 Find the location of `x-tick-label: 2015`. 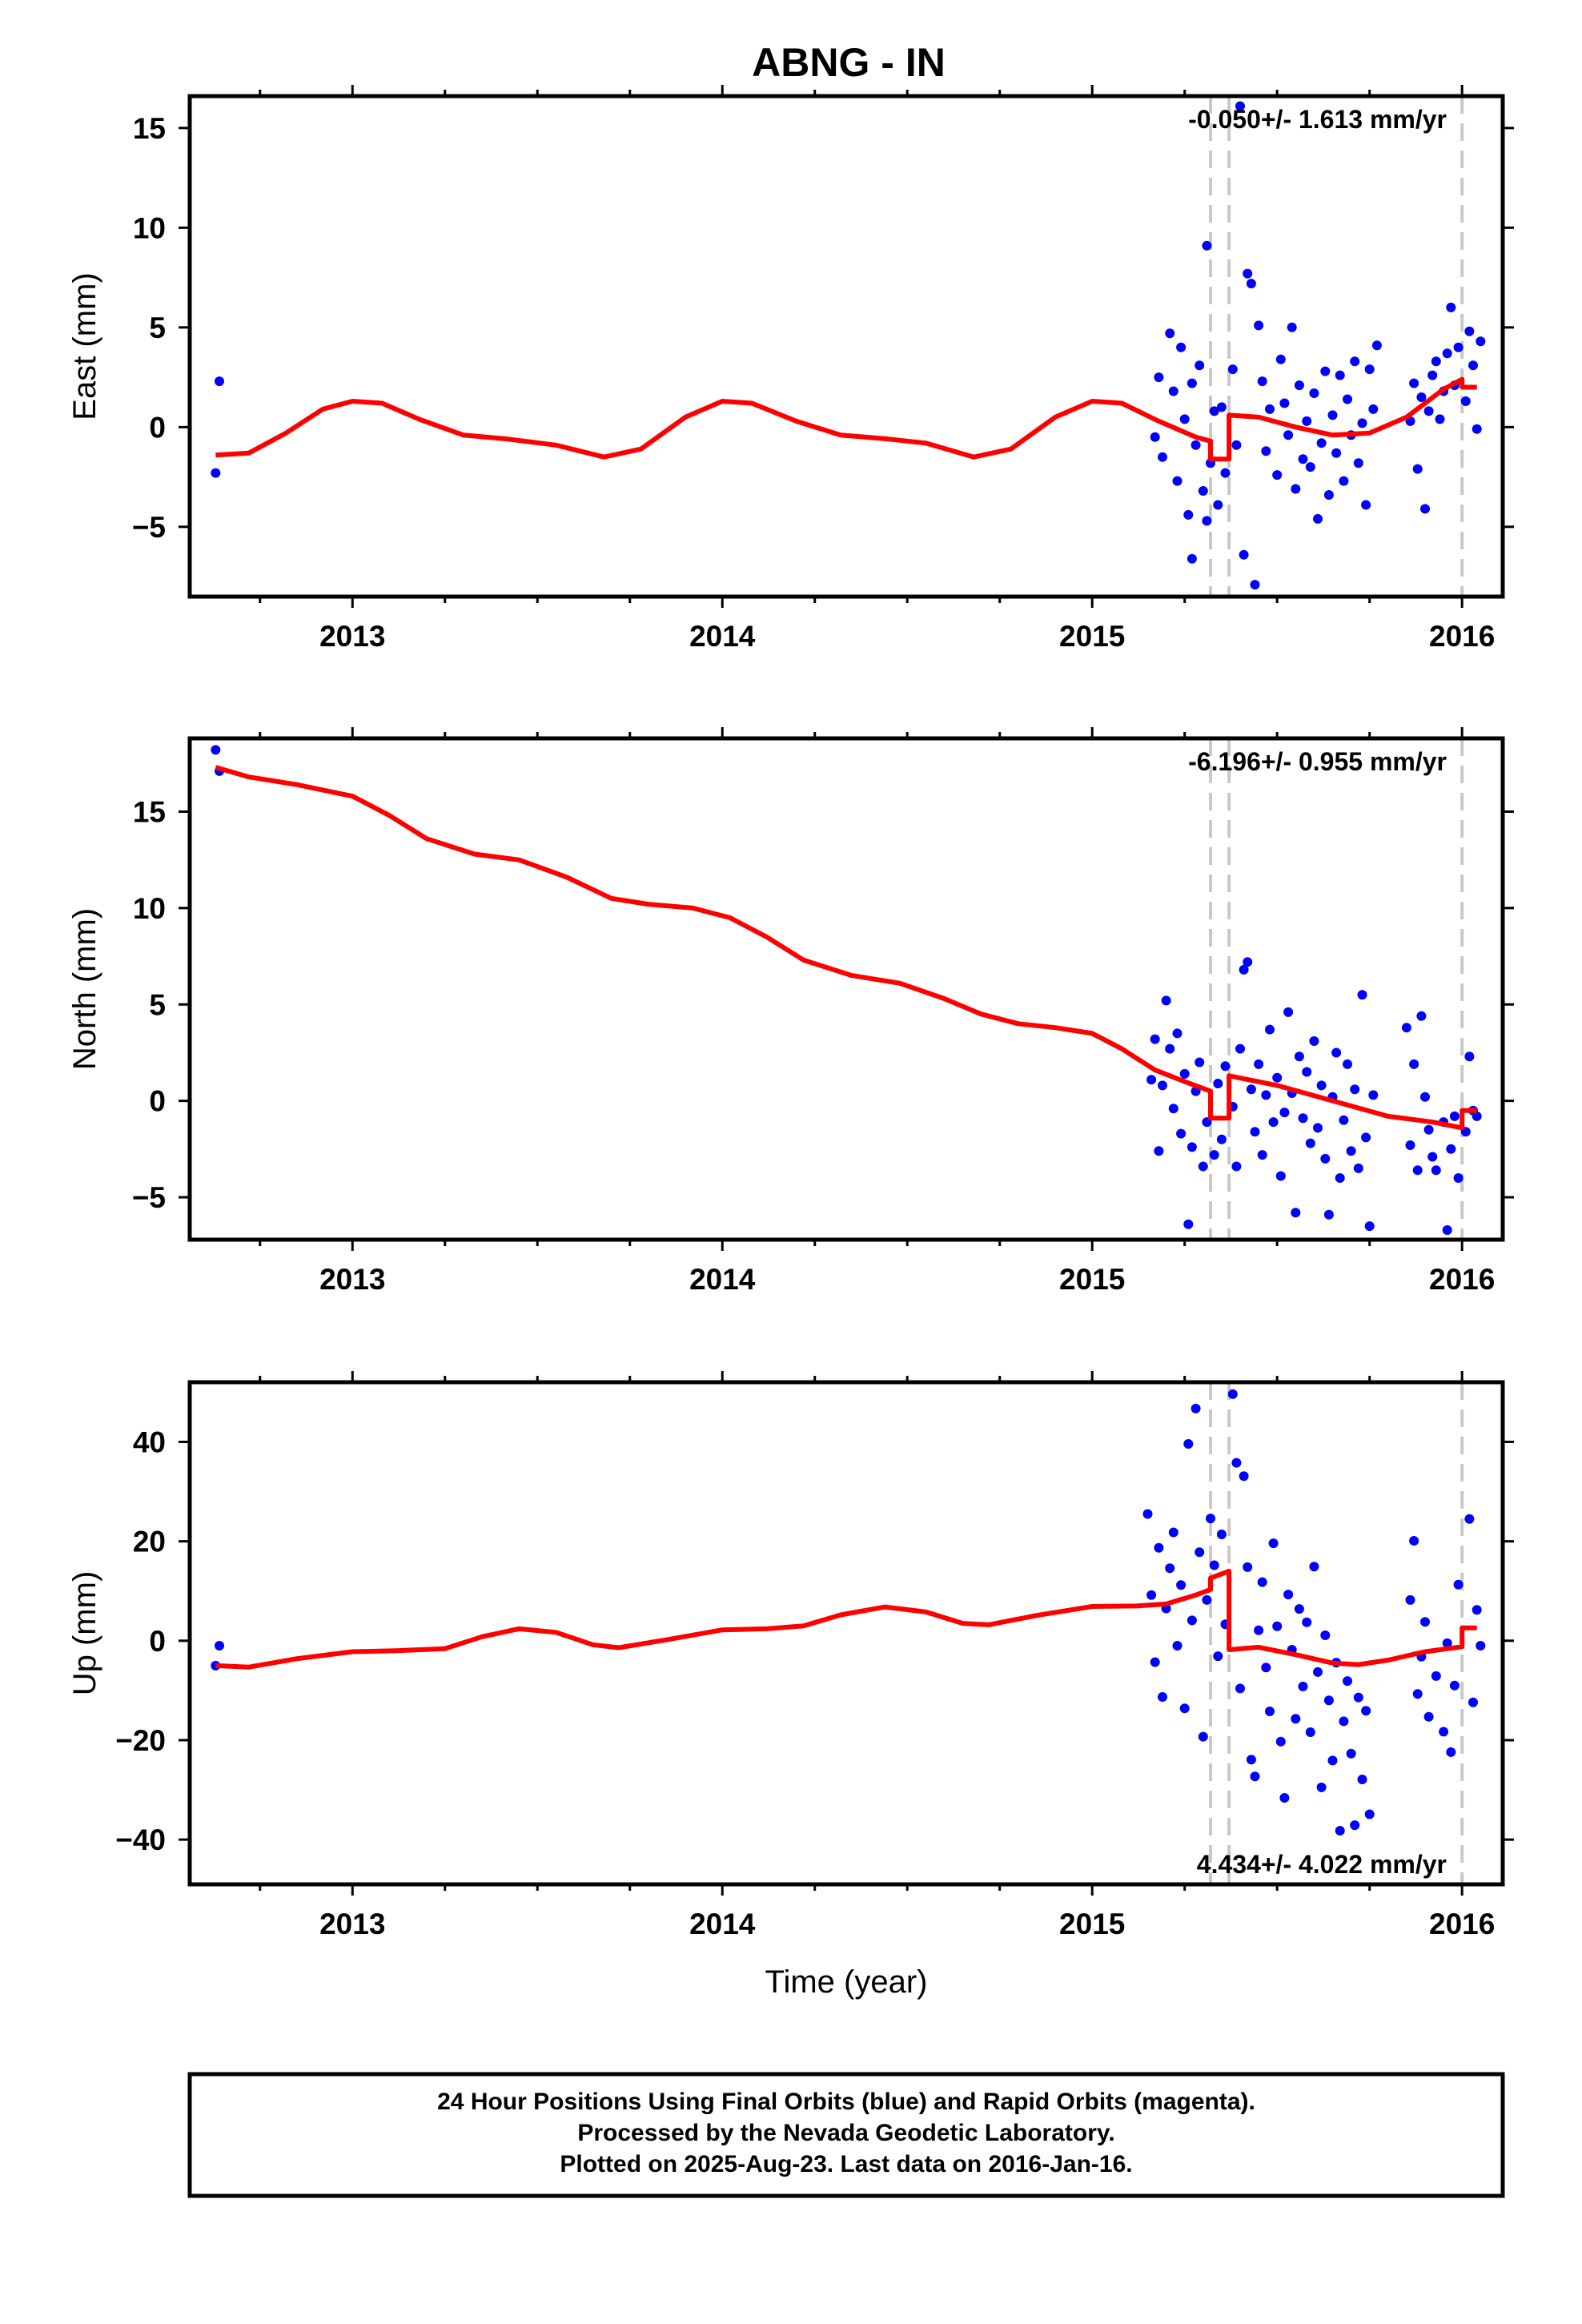

x-tick-label: 2015 is located at coordinates (1092, 1924).